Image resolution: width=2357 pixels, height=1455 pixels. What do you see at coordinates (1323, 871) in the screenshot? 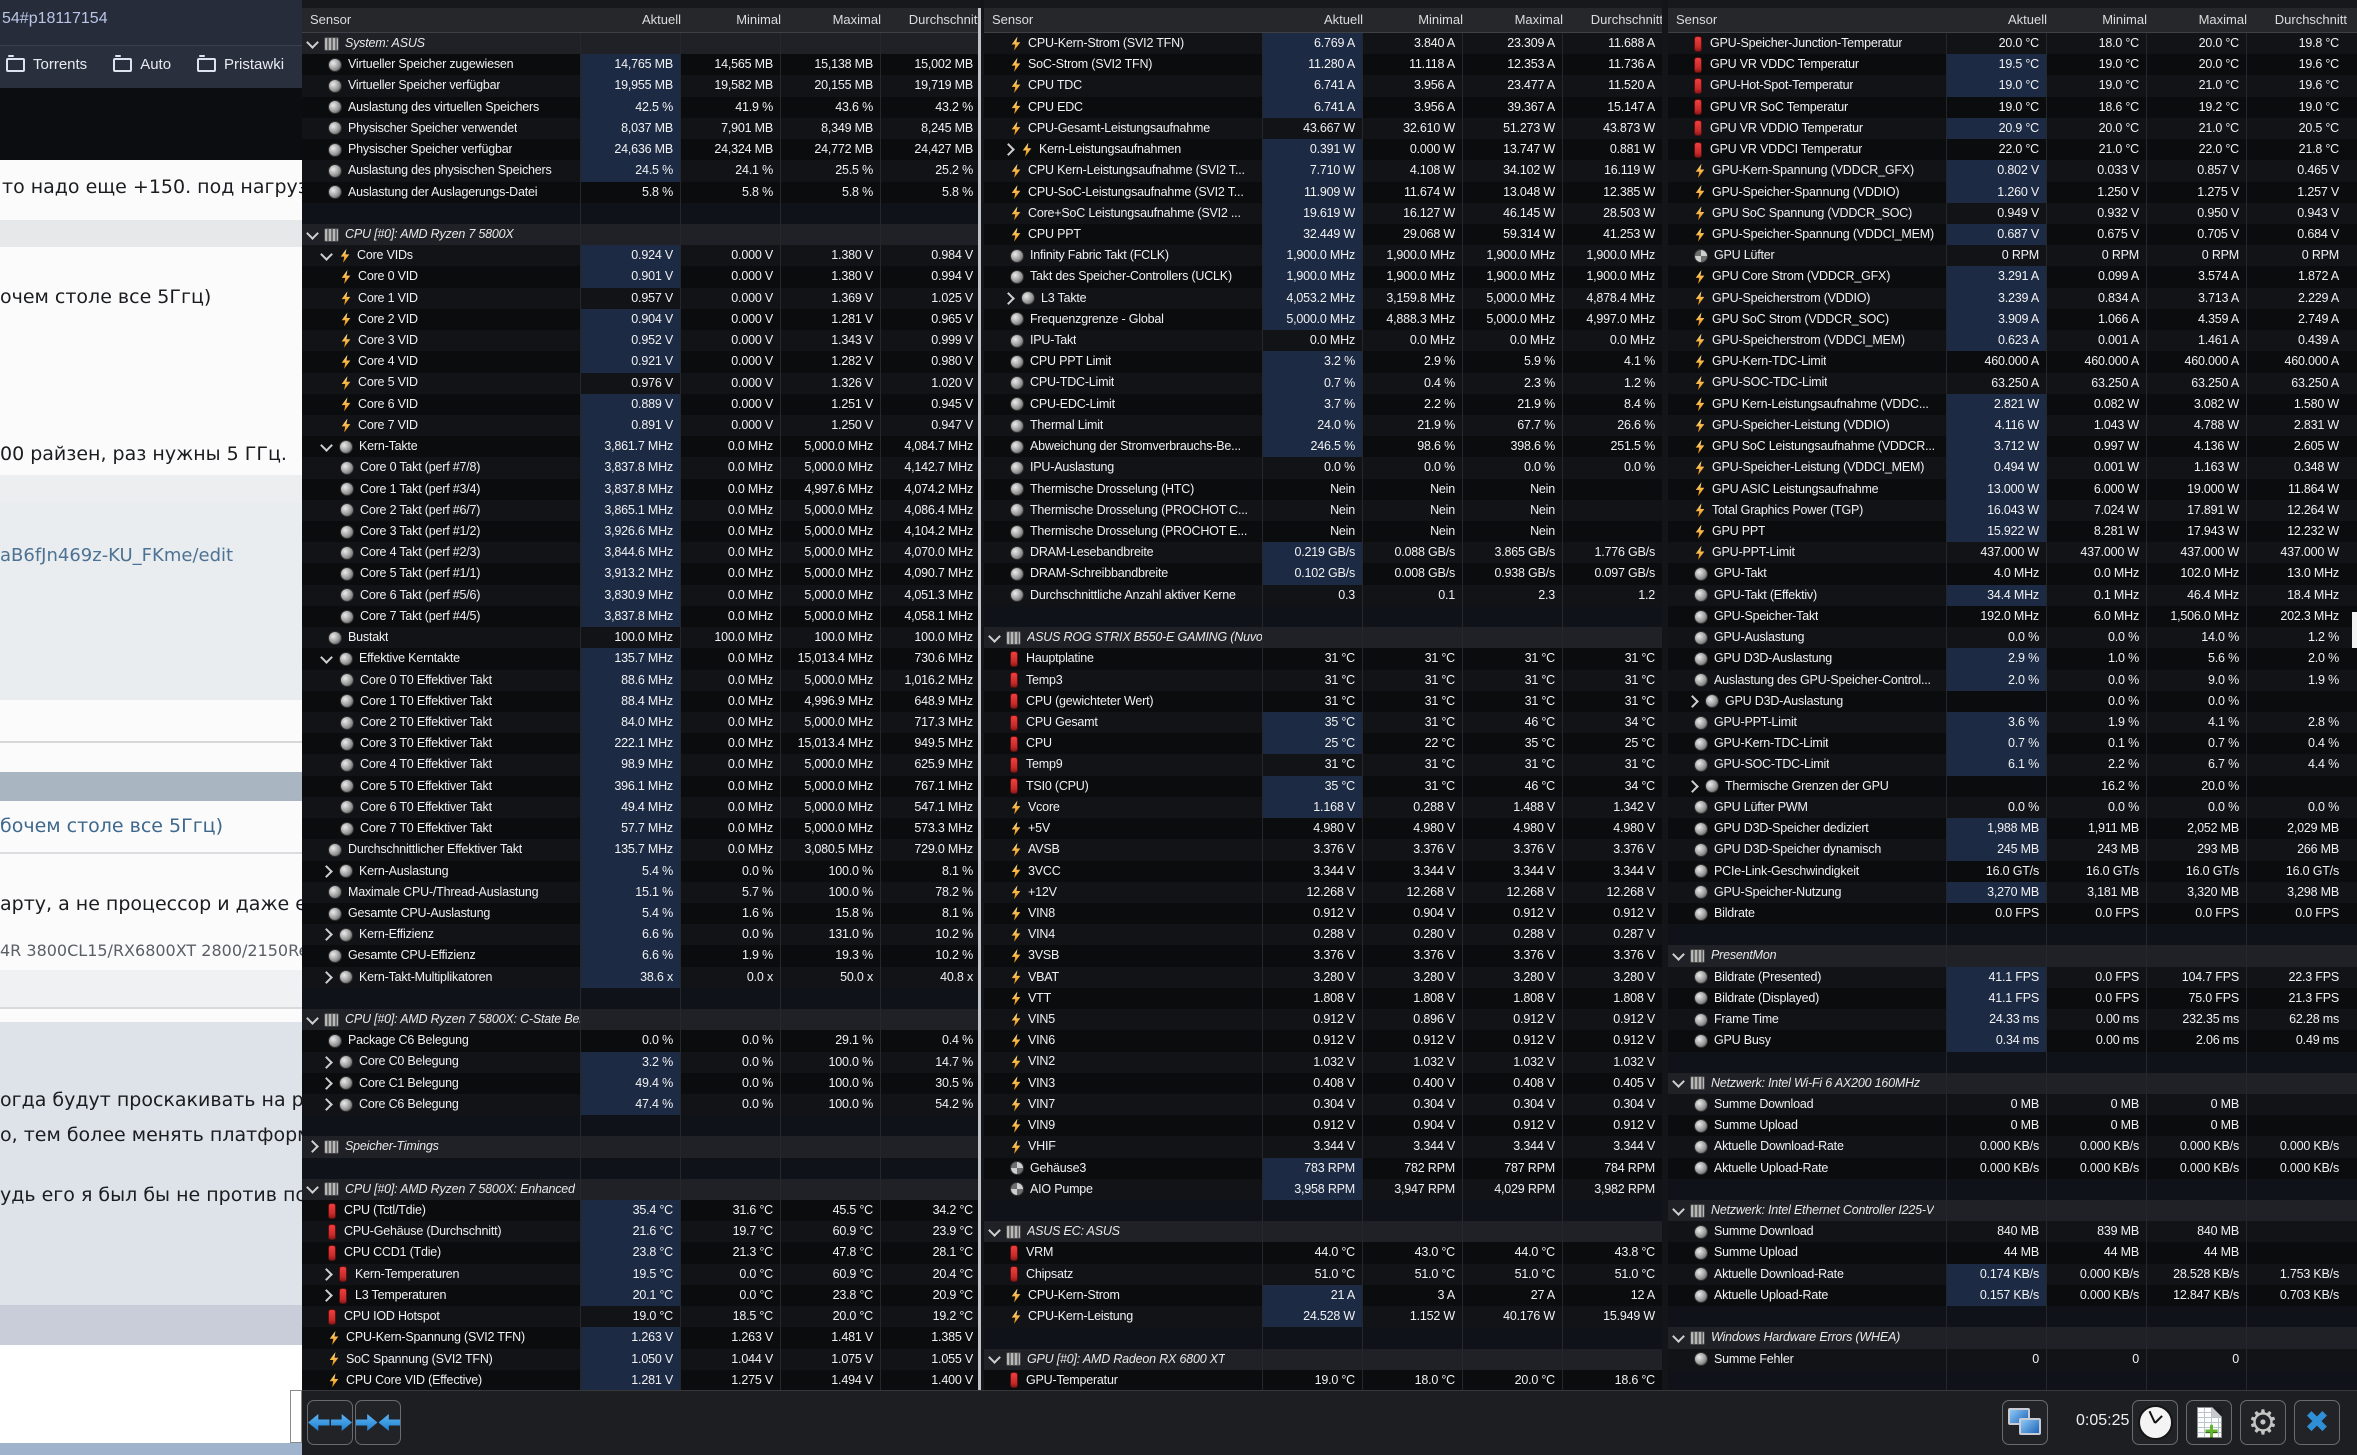
I see `sensor-row: 3VCC 3.344 V 3.344 V 3.344 V 3.344 V` at bounding box center [1323, 871].